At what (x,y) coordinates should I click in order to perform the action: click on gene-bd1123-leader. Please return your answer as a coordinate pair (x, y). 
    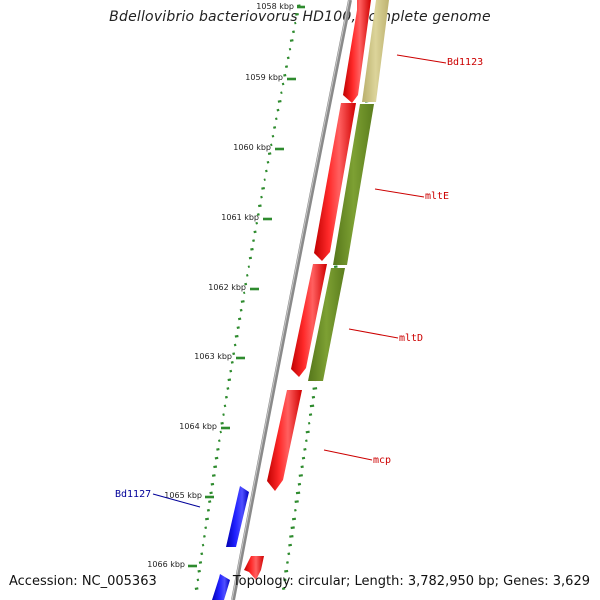
    Looking at the image, I should click on (421, 59).